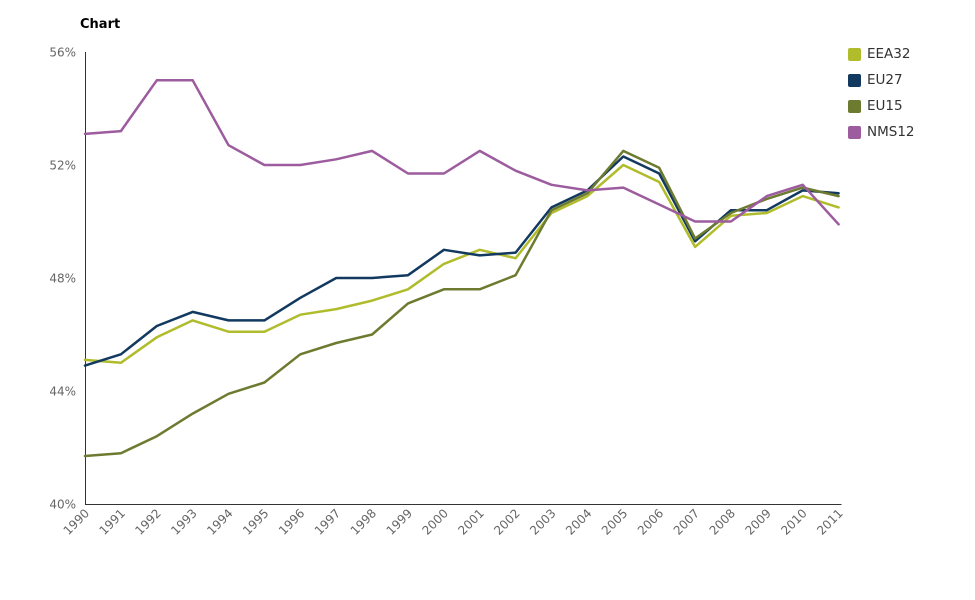 The image size is (975, 600). I want to click on x-axis-label: 2001, so click(470, 521).